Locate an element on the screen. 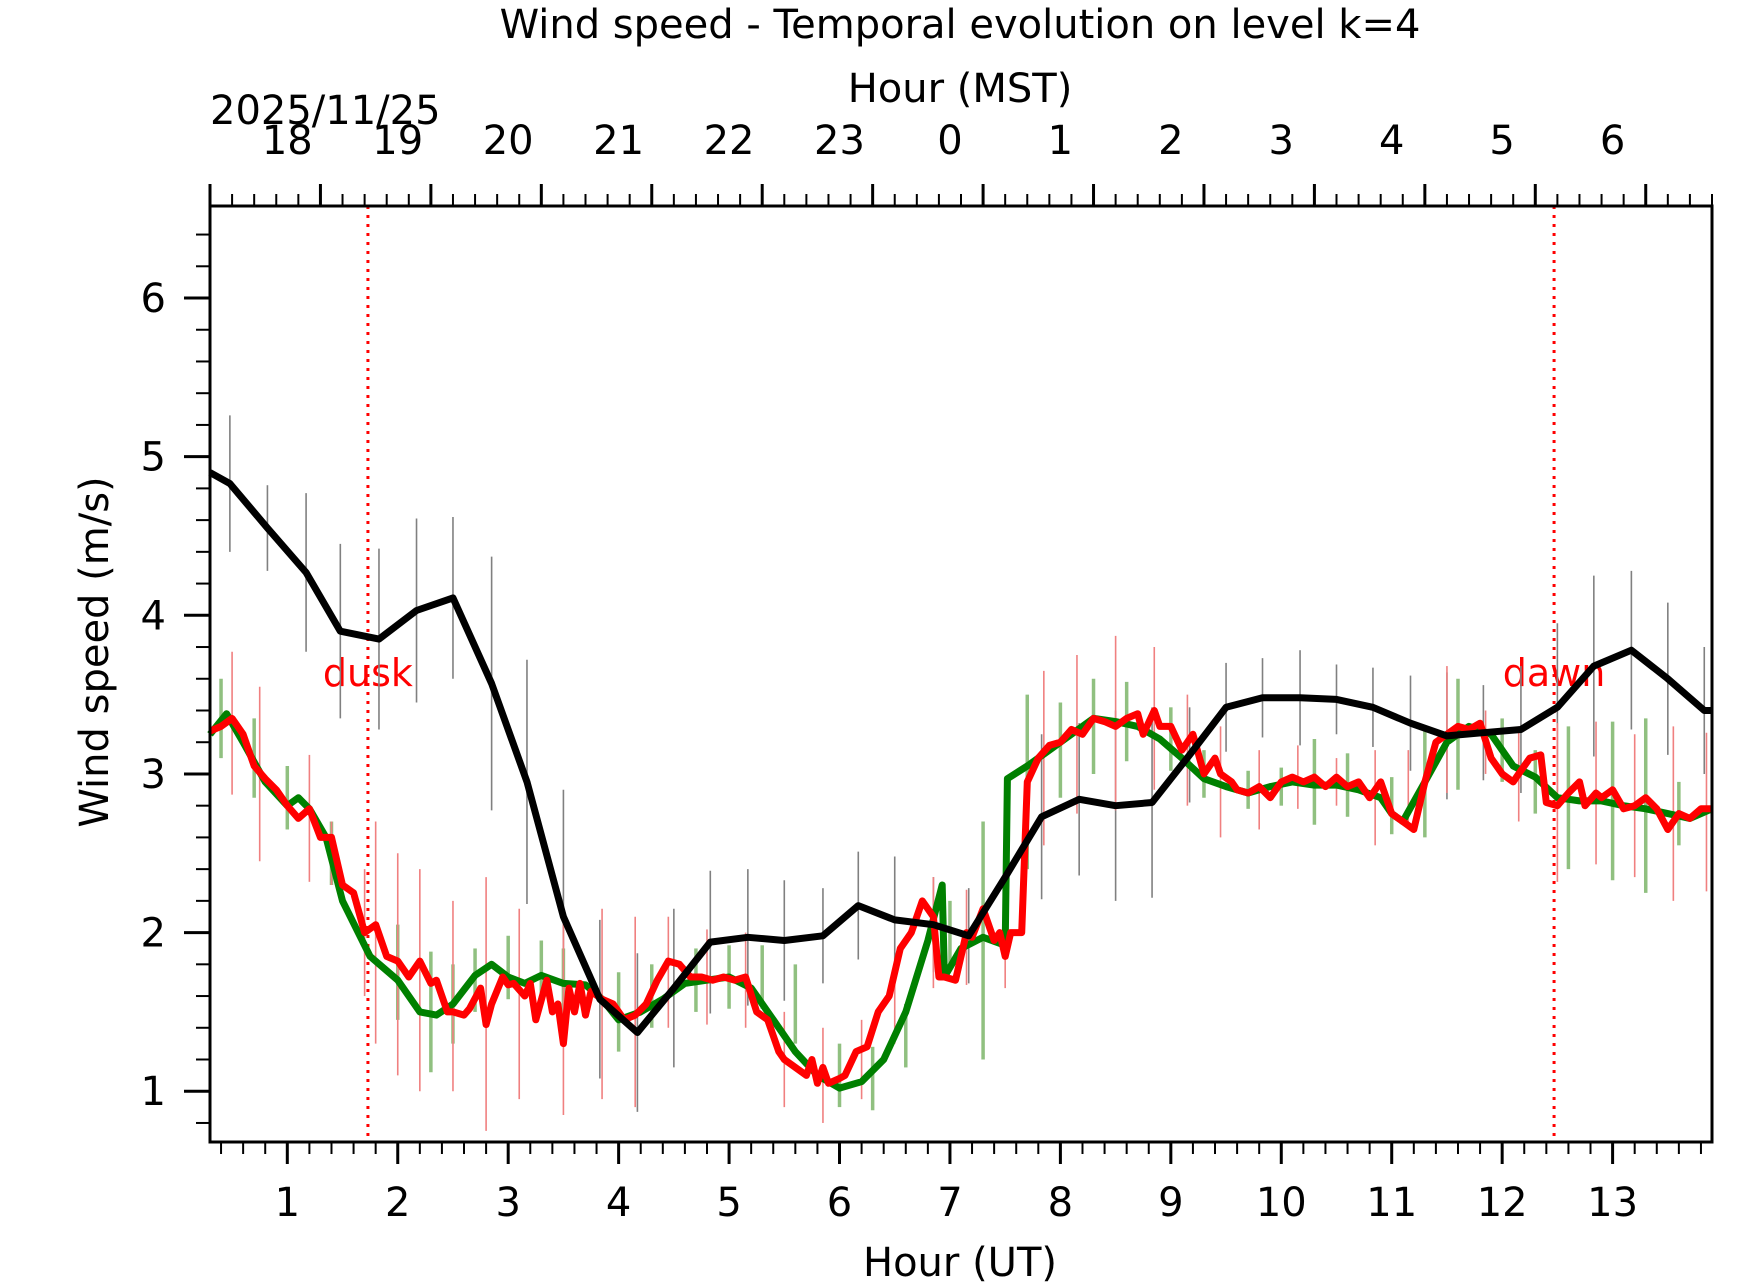 The image size is (1742, 1282). top-tick-label: 5 is located at coordinates (1501, 141).